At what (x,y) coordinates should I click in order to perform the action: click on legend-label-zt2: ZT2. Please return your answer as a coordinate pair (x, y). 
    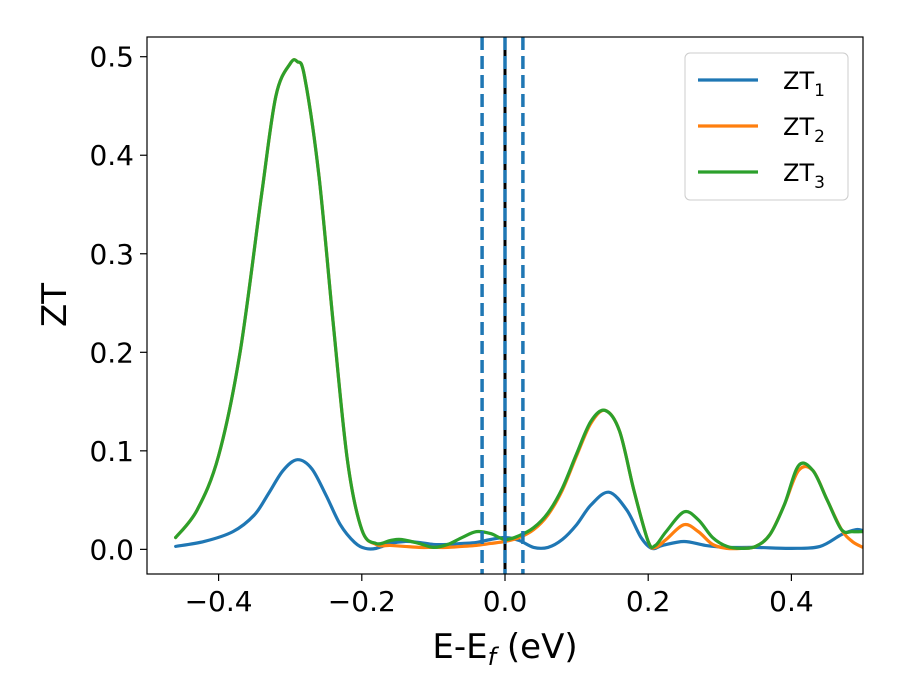
    Looking at the image, I should click on (804, 130).